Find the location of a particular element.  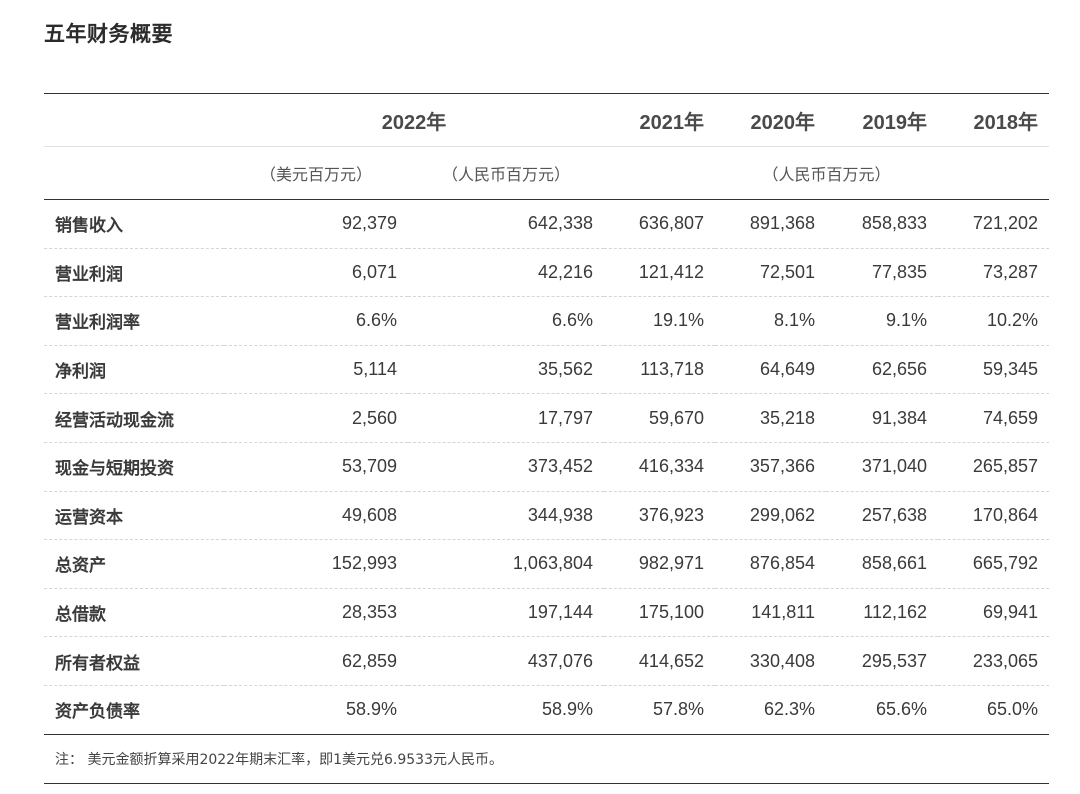

cell-rmb-2022: 197,144 is located at coordinates (506, 613).